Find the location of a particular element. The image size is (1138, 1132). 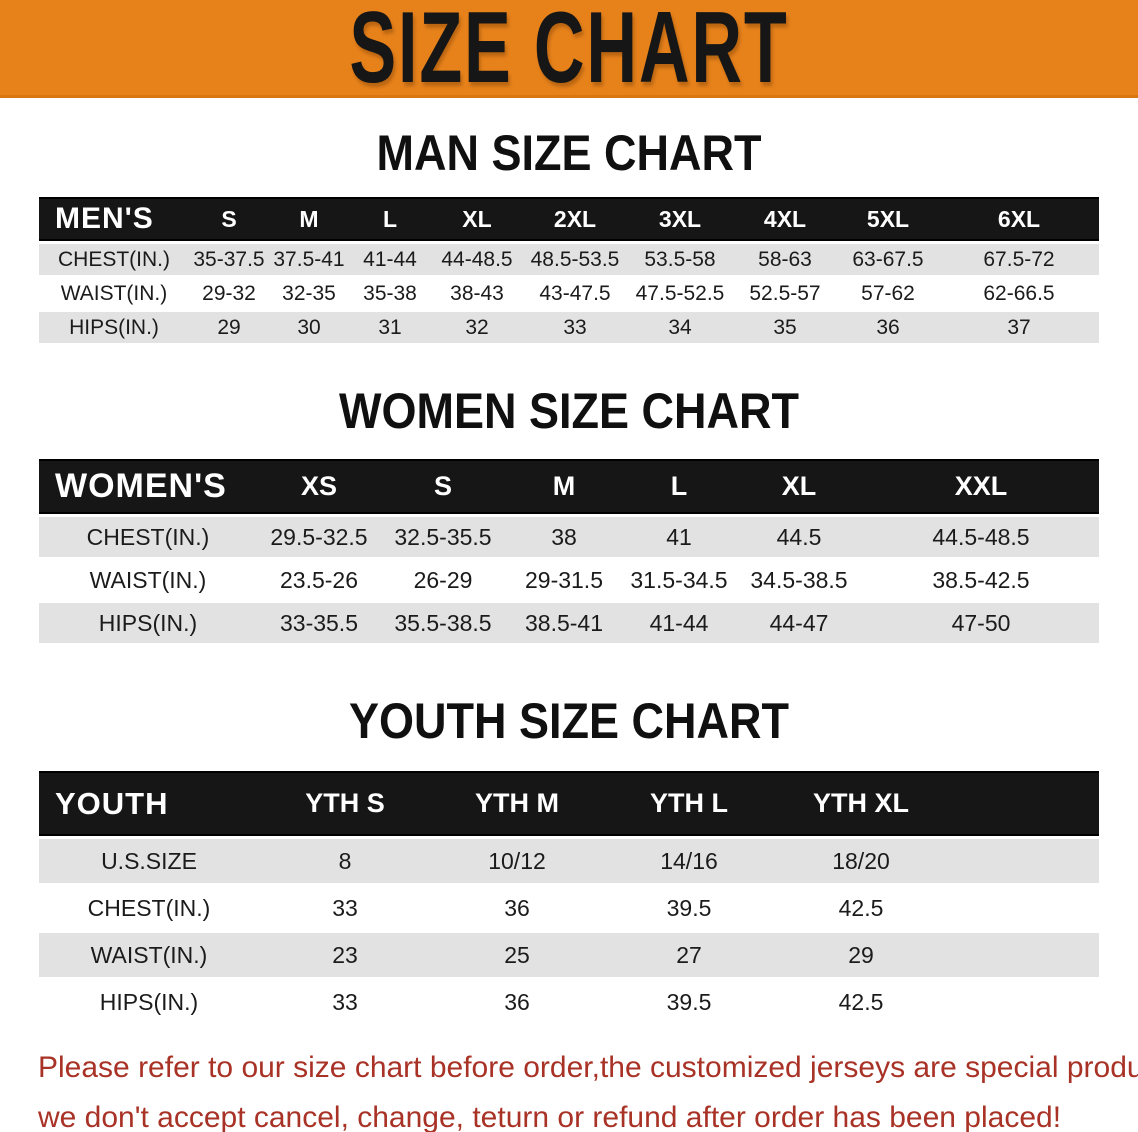

size-value-cell: 32.5-35.5 is located at coordinates (443, 537).